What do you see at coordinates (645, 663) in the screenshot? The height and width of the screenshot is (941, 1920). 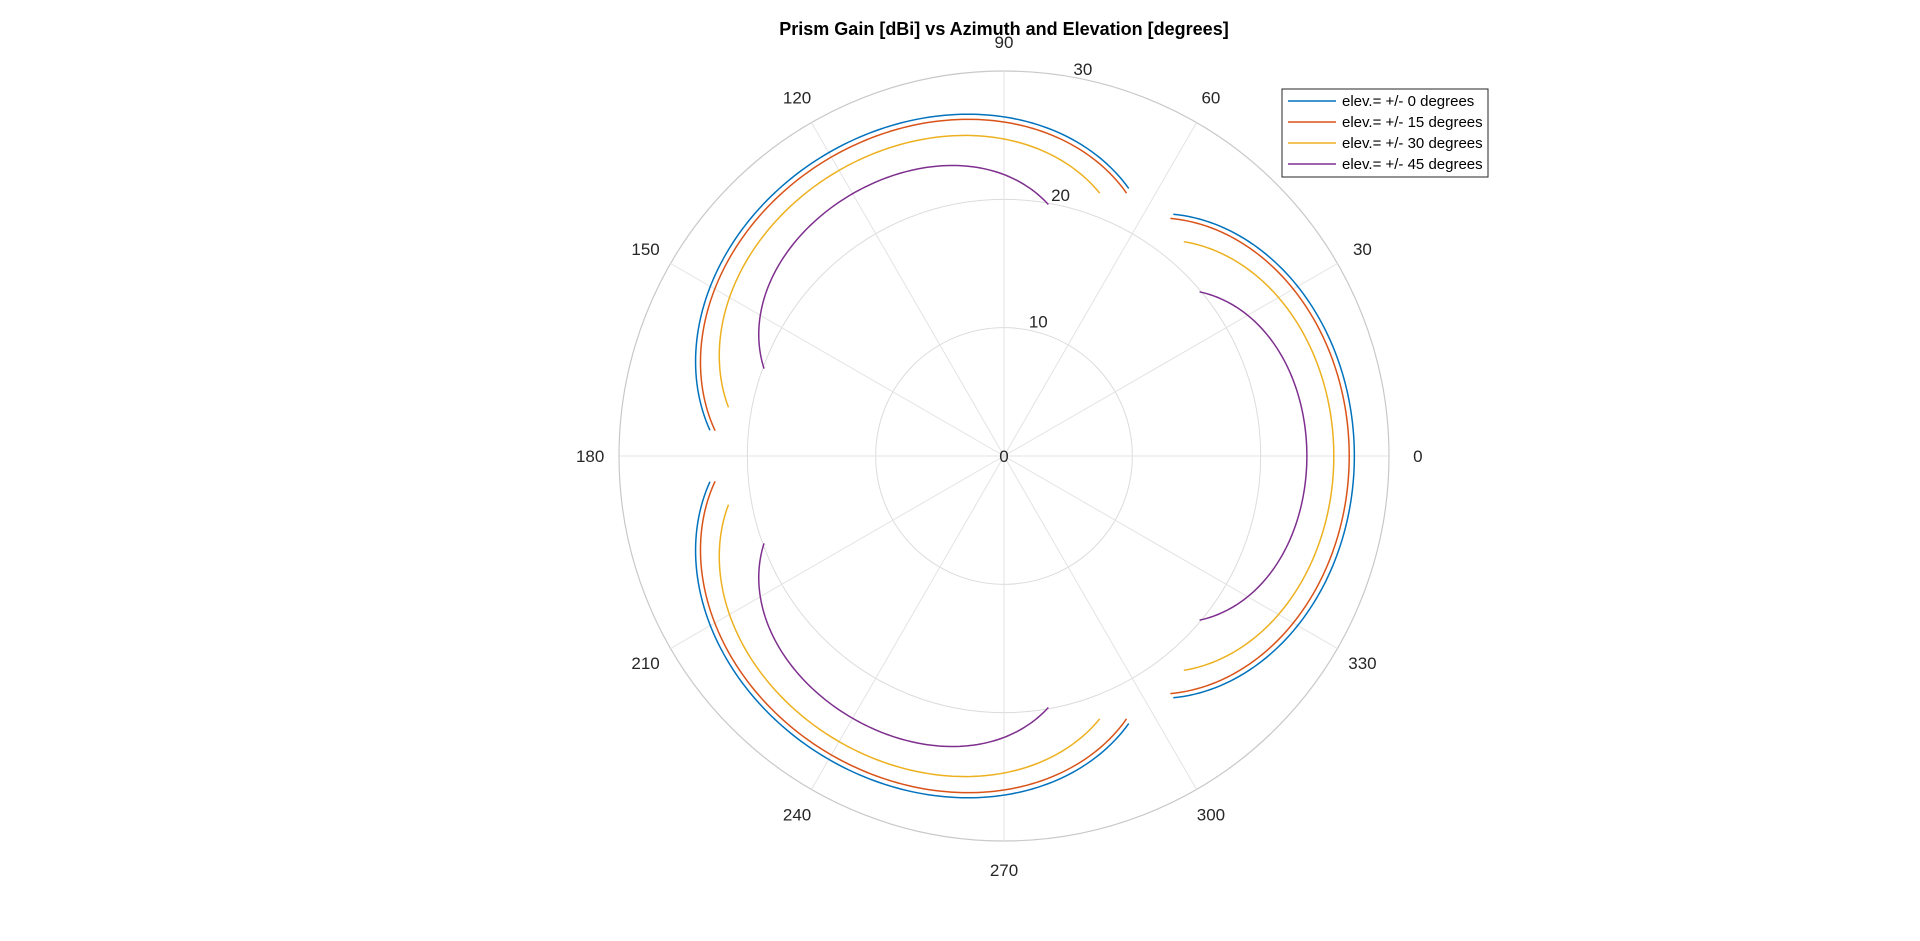 I see `theta-tick-label-210: 210` at bounding box center [645, 663].